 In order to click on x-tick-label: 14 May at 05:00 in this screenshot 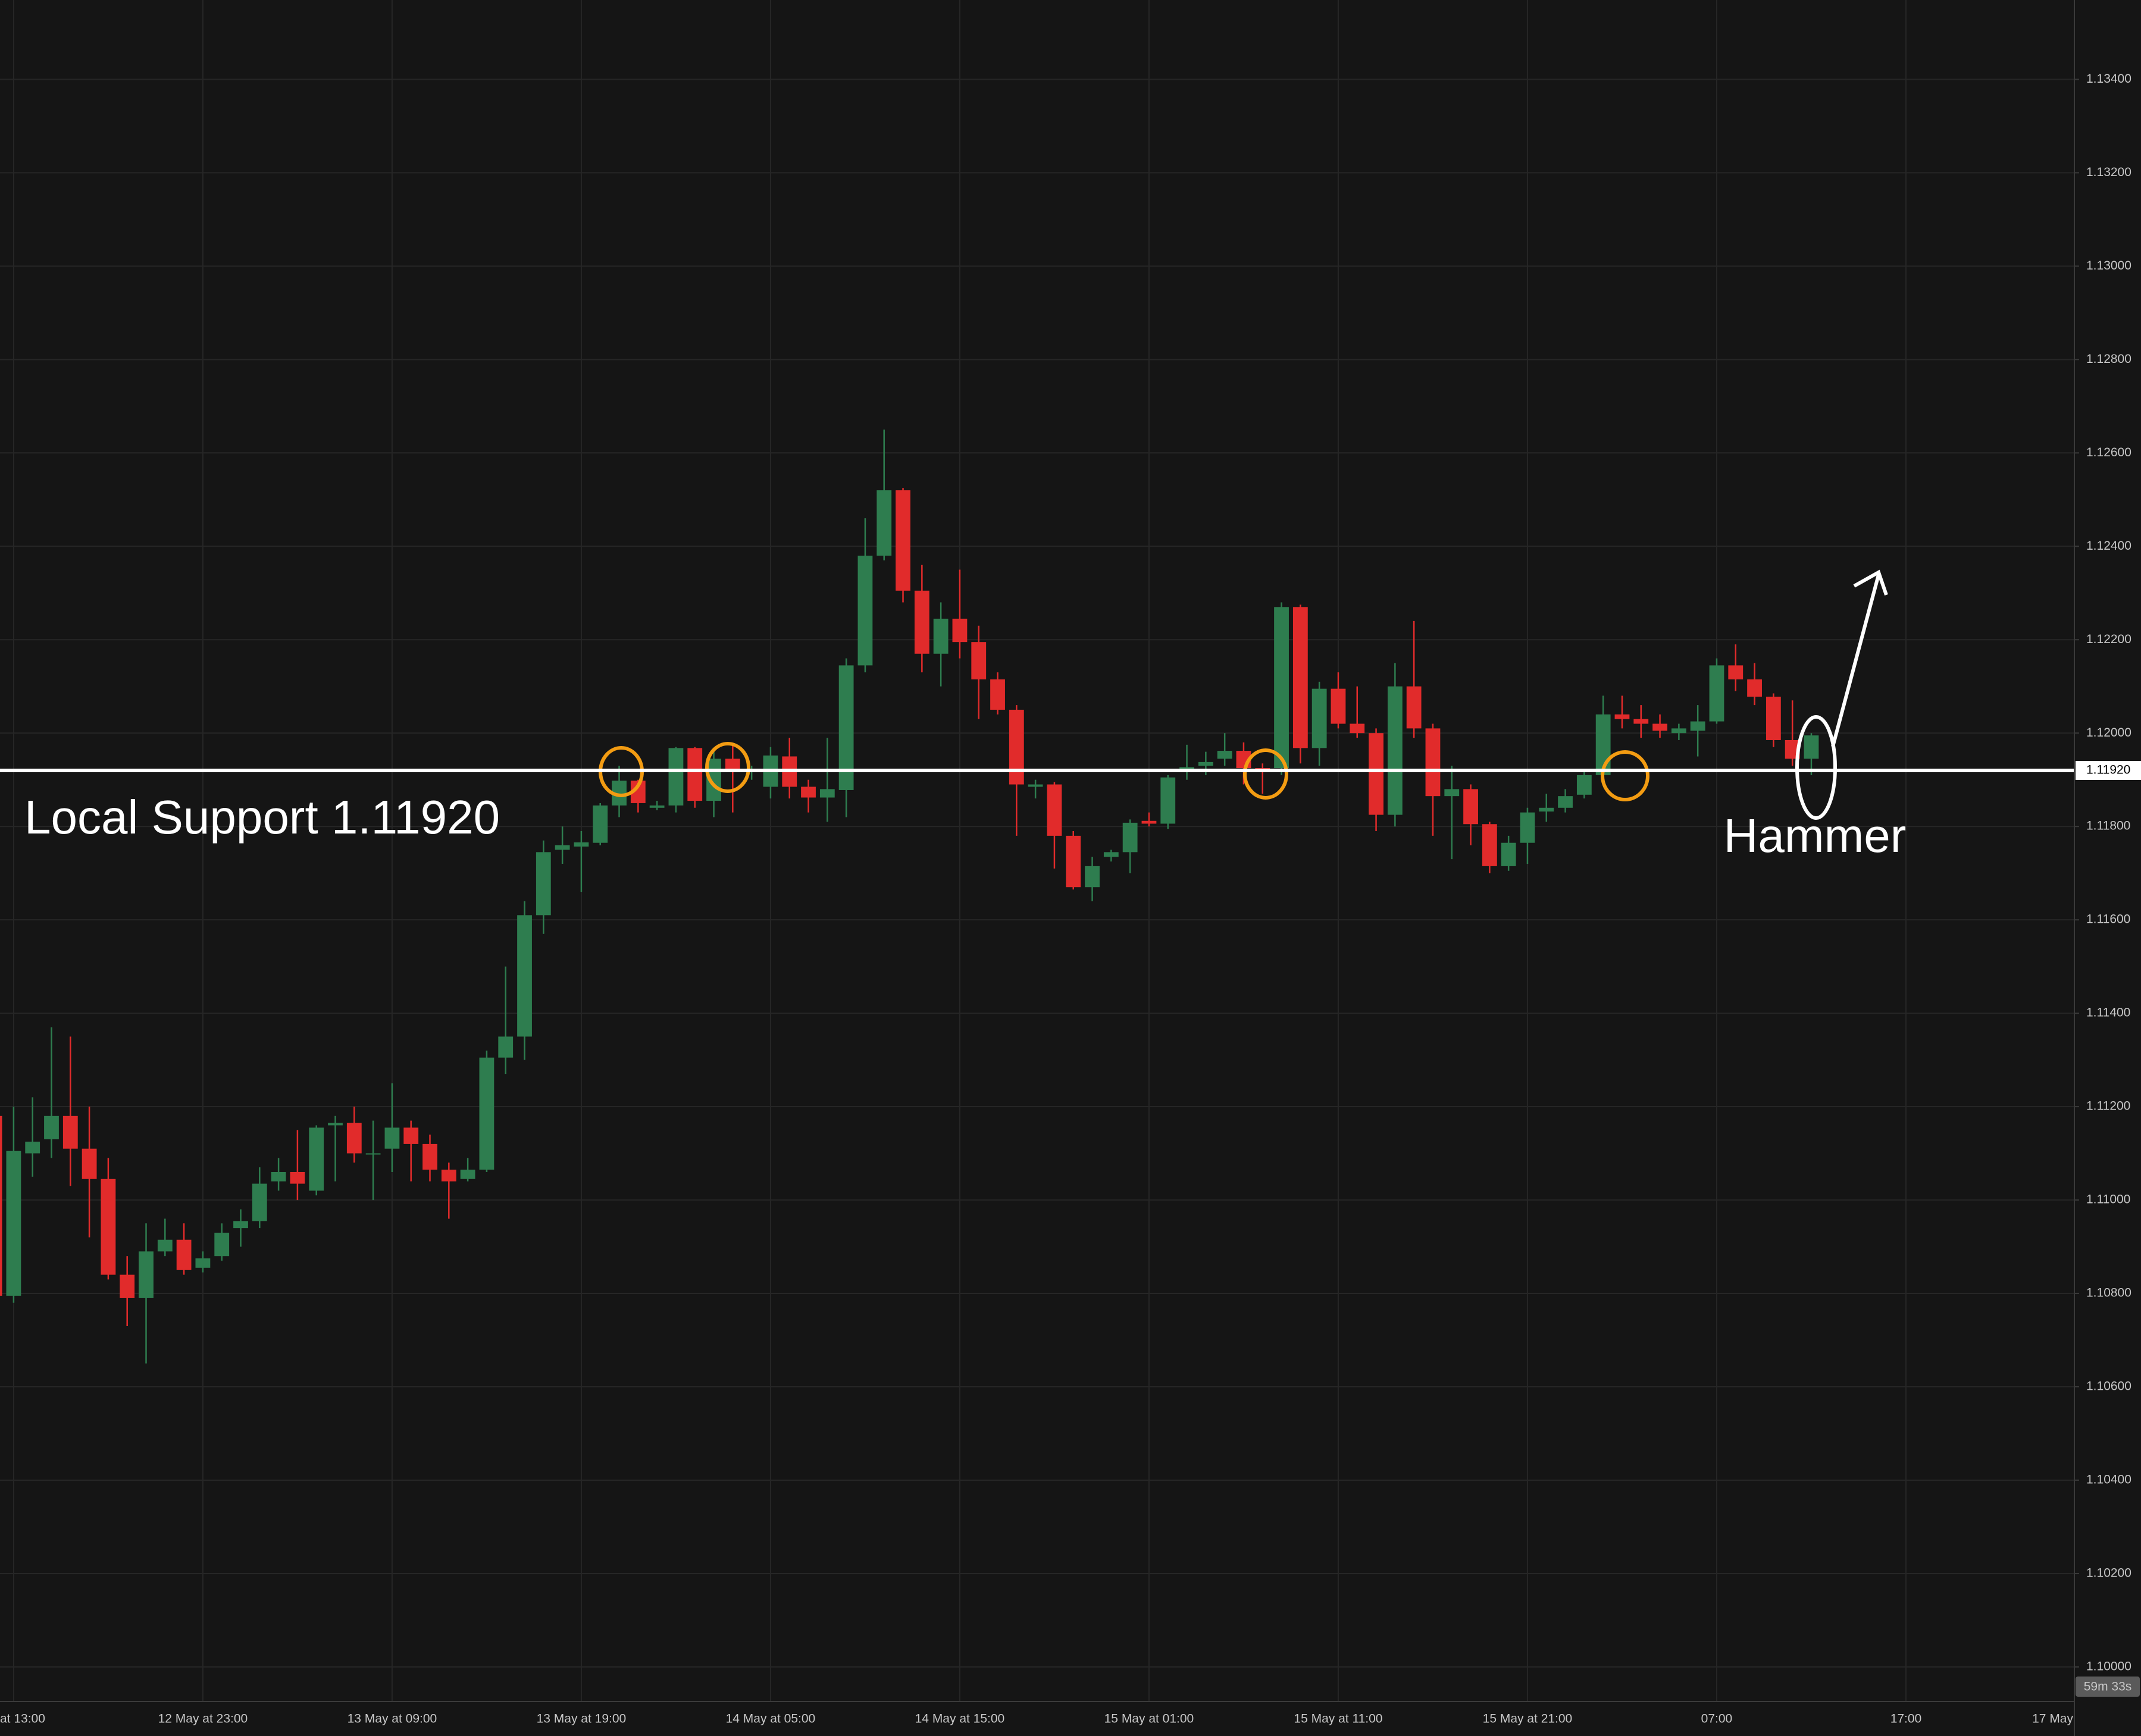, I will do `click(771, 1719)`.